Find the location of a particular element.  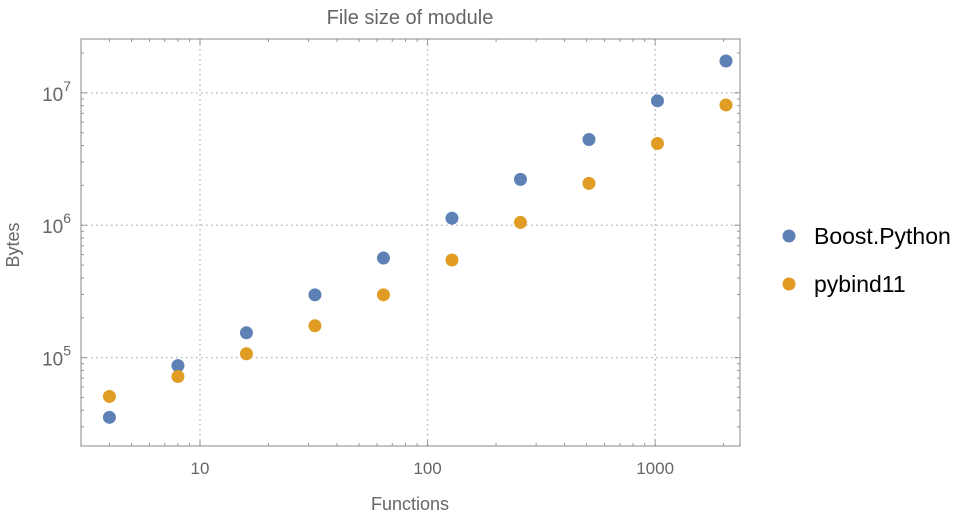

y-axis-label: Bytes is located at coordinates (13, 244).